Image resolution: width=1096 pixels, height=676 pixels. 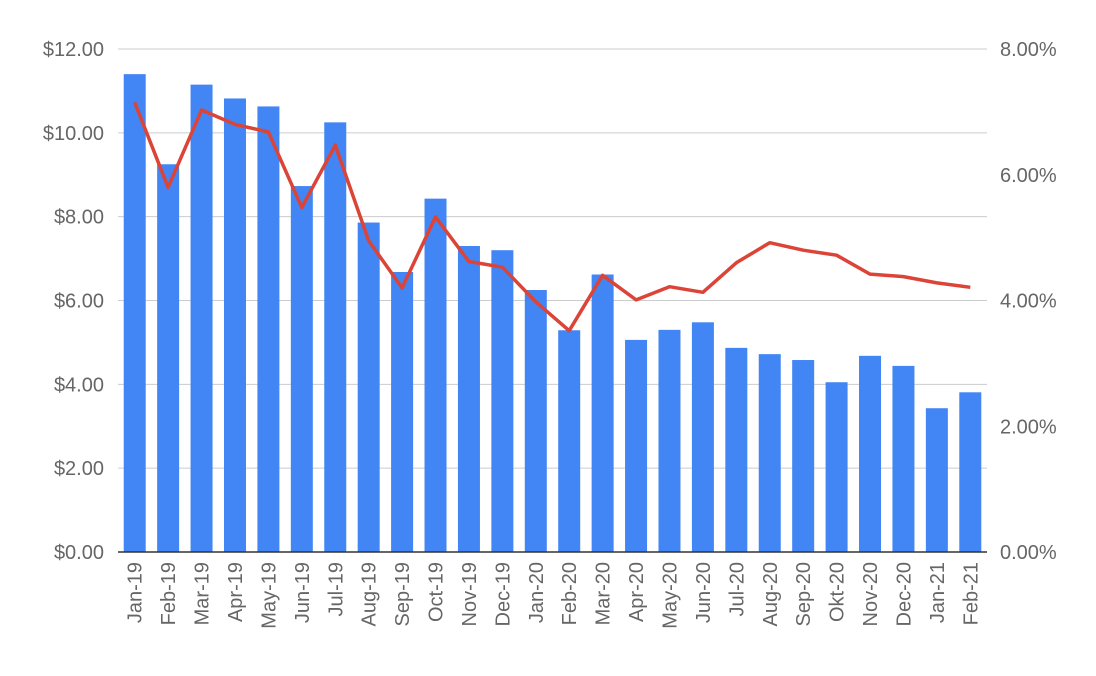 What do you see at coordinates (604, 593) in the screenshot?
I see `x-tick-label: Mar-20` at bounding box center [604, 593].